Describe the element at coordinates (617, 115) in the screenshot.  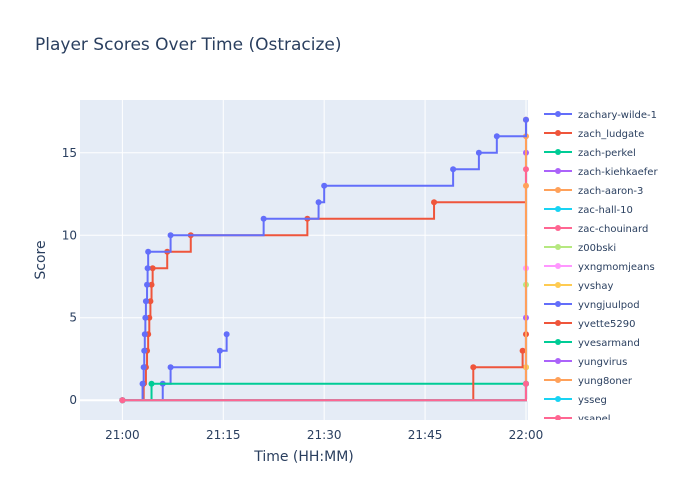
I see `legend-label: zachary-wilde-1` at that location.